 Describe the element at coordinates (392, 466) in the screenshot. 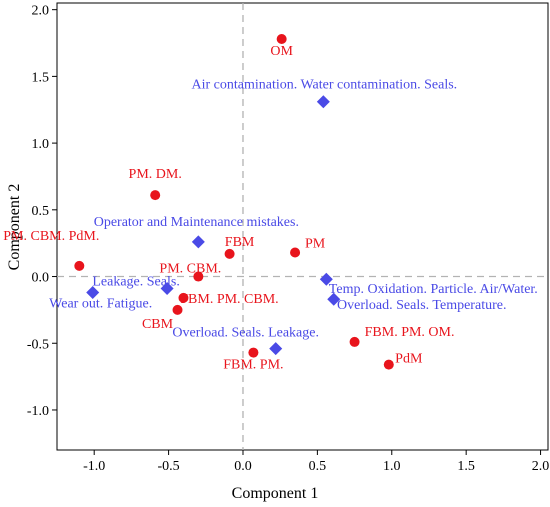

I see `x-tick-label: 1.0` at that location.